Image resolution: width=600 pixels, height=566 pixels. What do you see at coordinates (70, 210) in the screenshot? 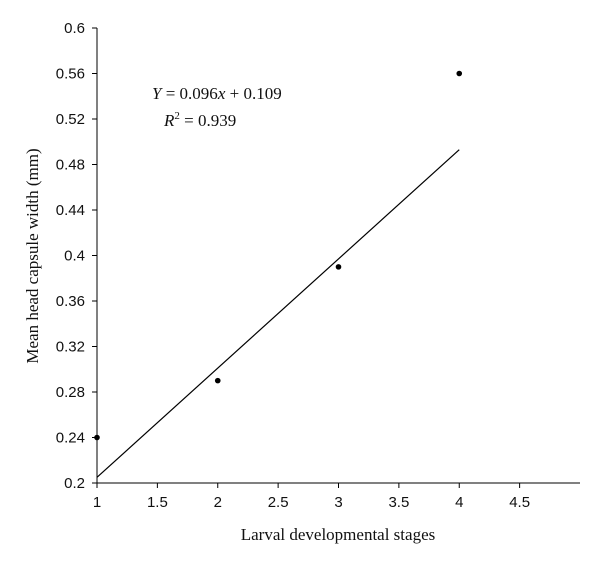
I see `y-tick-label: 0.44` at bounding box center [70, 210].